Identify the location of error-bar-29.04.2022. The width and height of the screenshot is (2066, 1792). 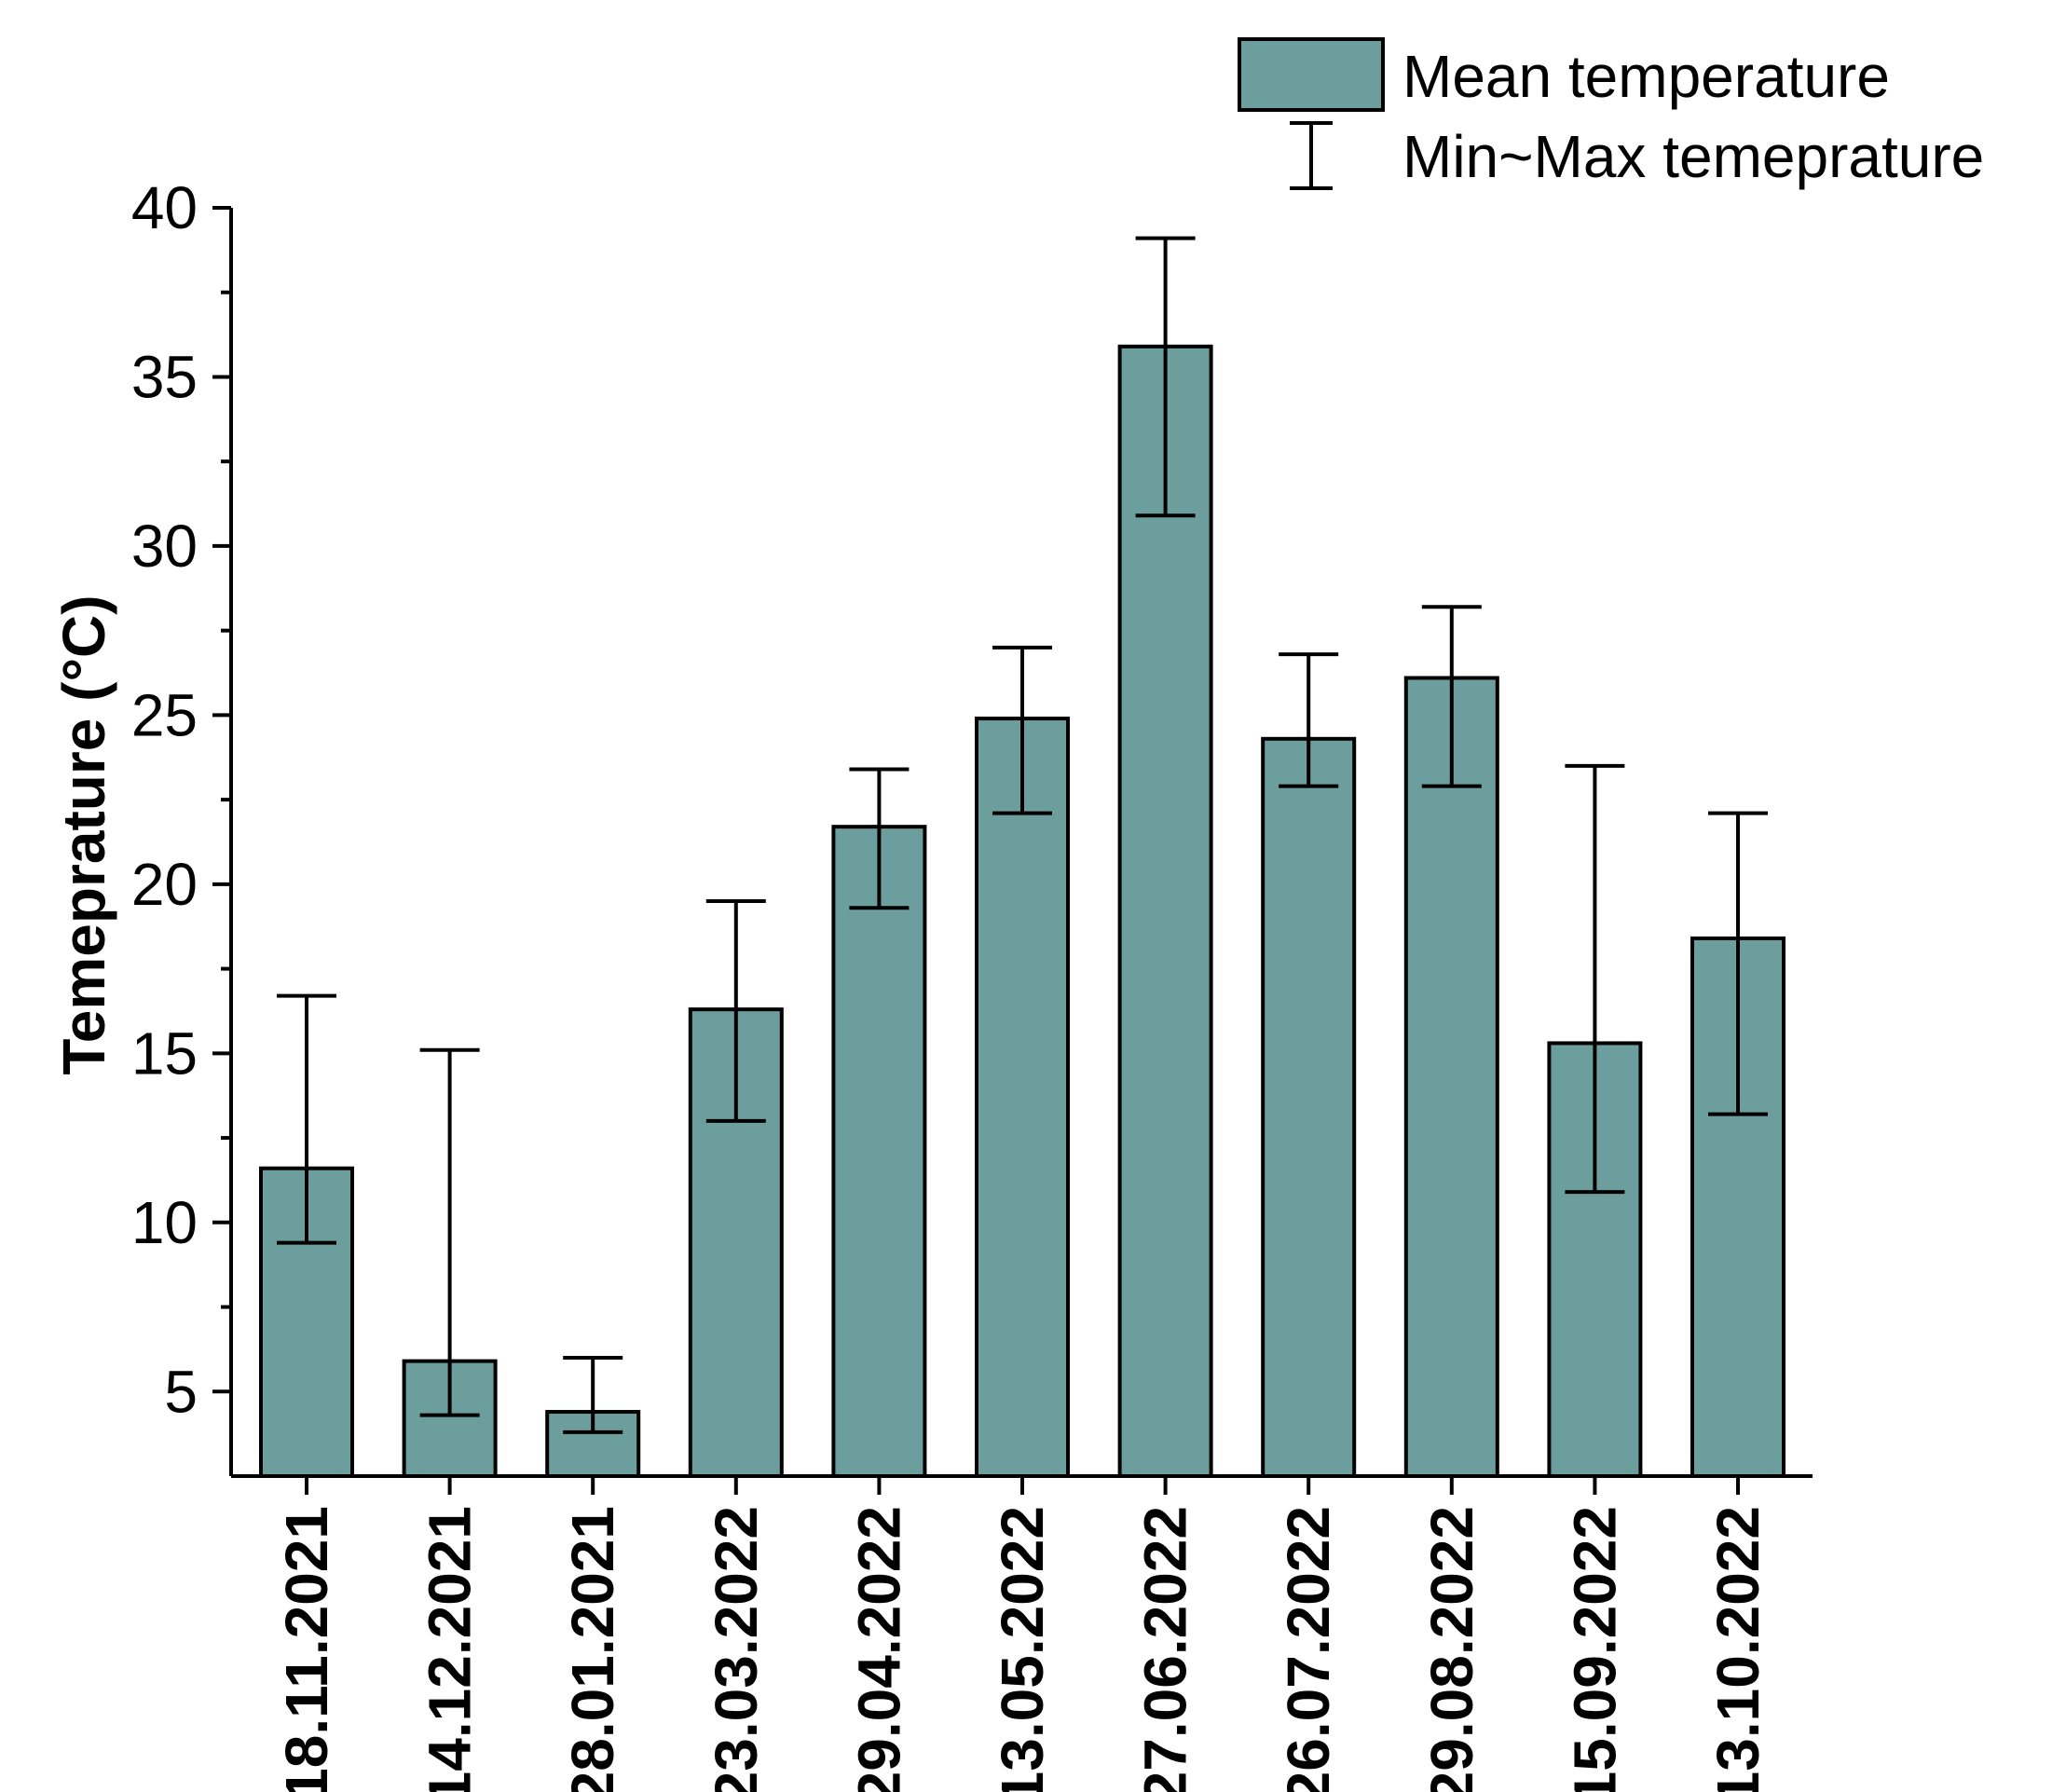
(879, 838).